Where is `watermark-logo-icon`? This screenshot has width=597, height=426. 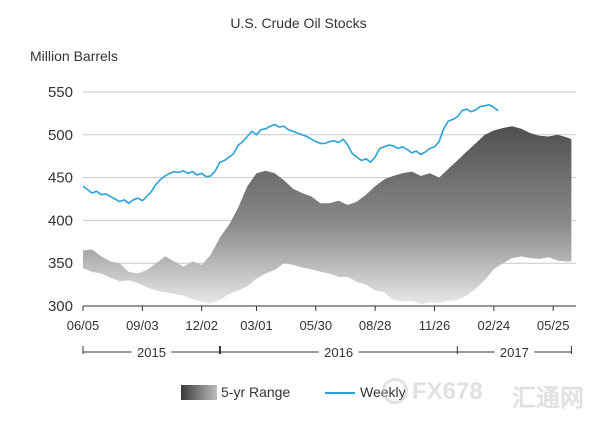
watermark-logo-icon is located at coordinates (395, 391).